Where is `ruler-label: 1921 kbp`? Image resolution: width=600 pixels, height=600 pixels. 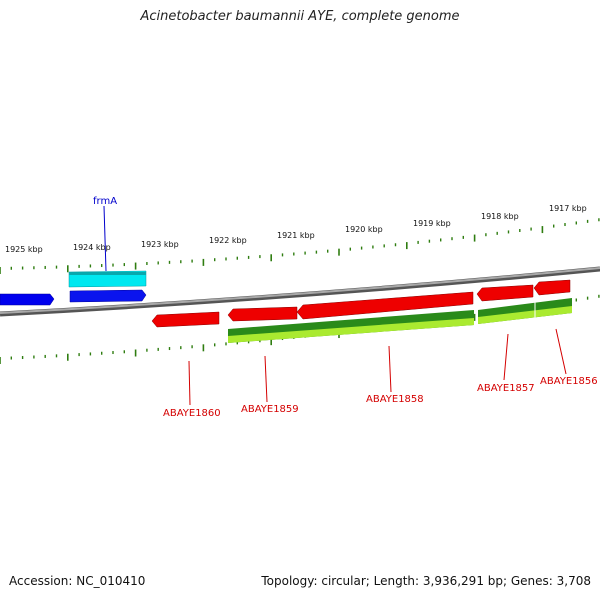 ruler-label: 1921 kbp is located at coordinates (296, 235).